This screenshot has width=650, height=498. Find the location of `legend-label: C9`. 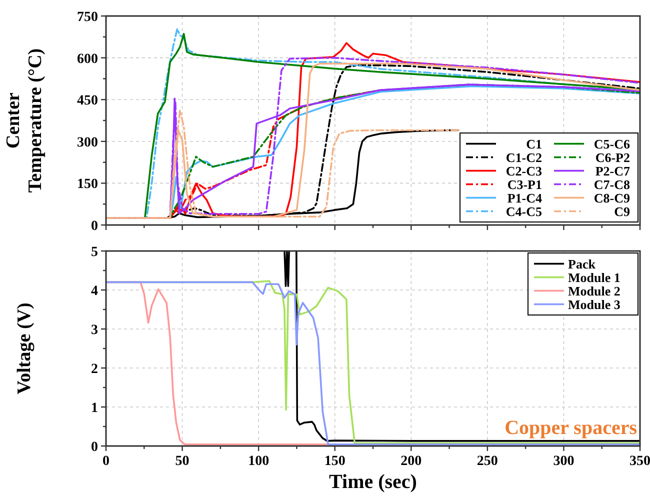

legend-label: C9 is located at coordinates (622, 211).